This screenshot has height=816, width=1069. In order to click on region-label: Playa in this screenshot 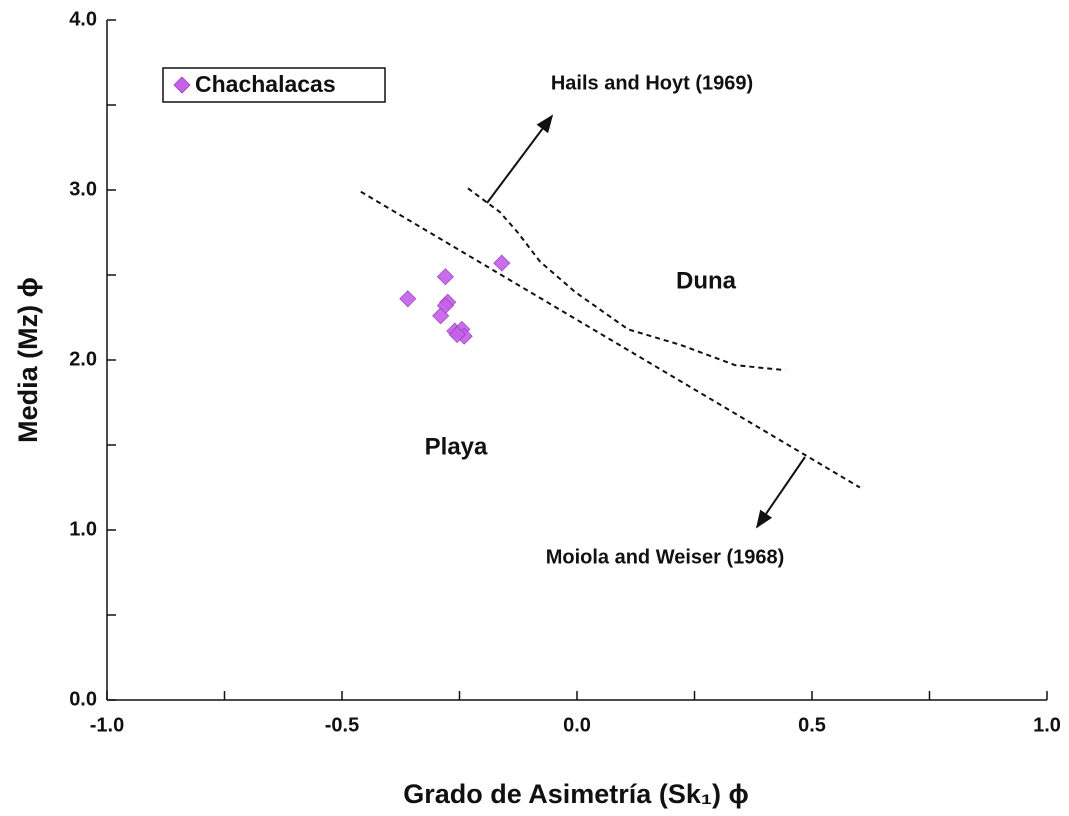, I will do `click(456, 446)`.